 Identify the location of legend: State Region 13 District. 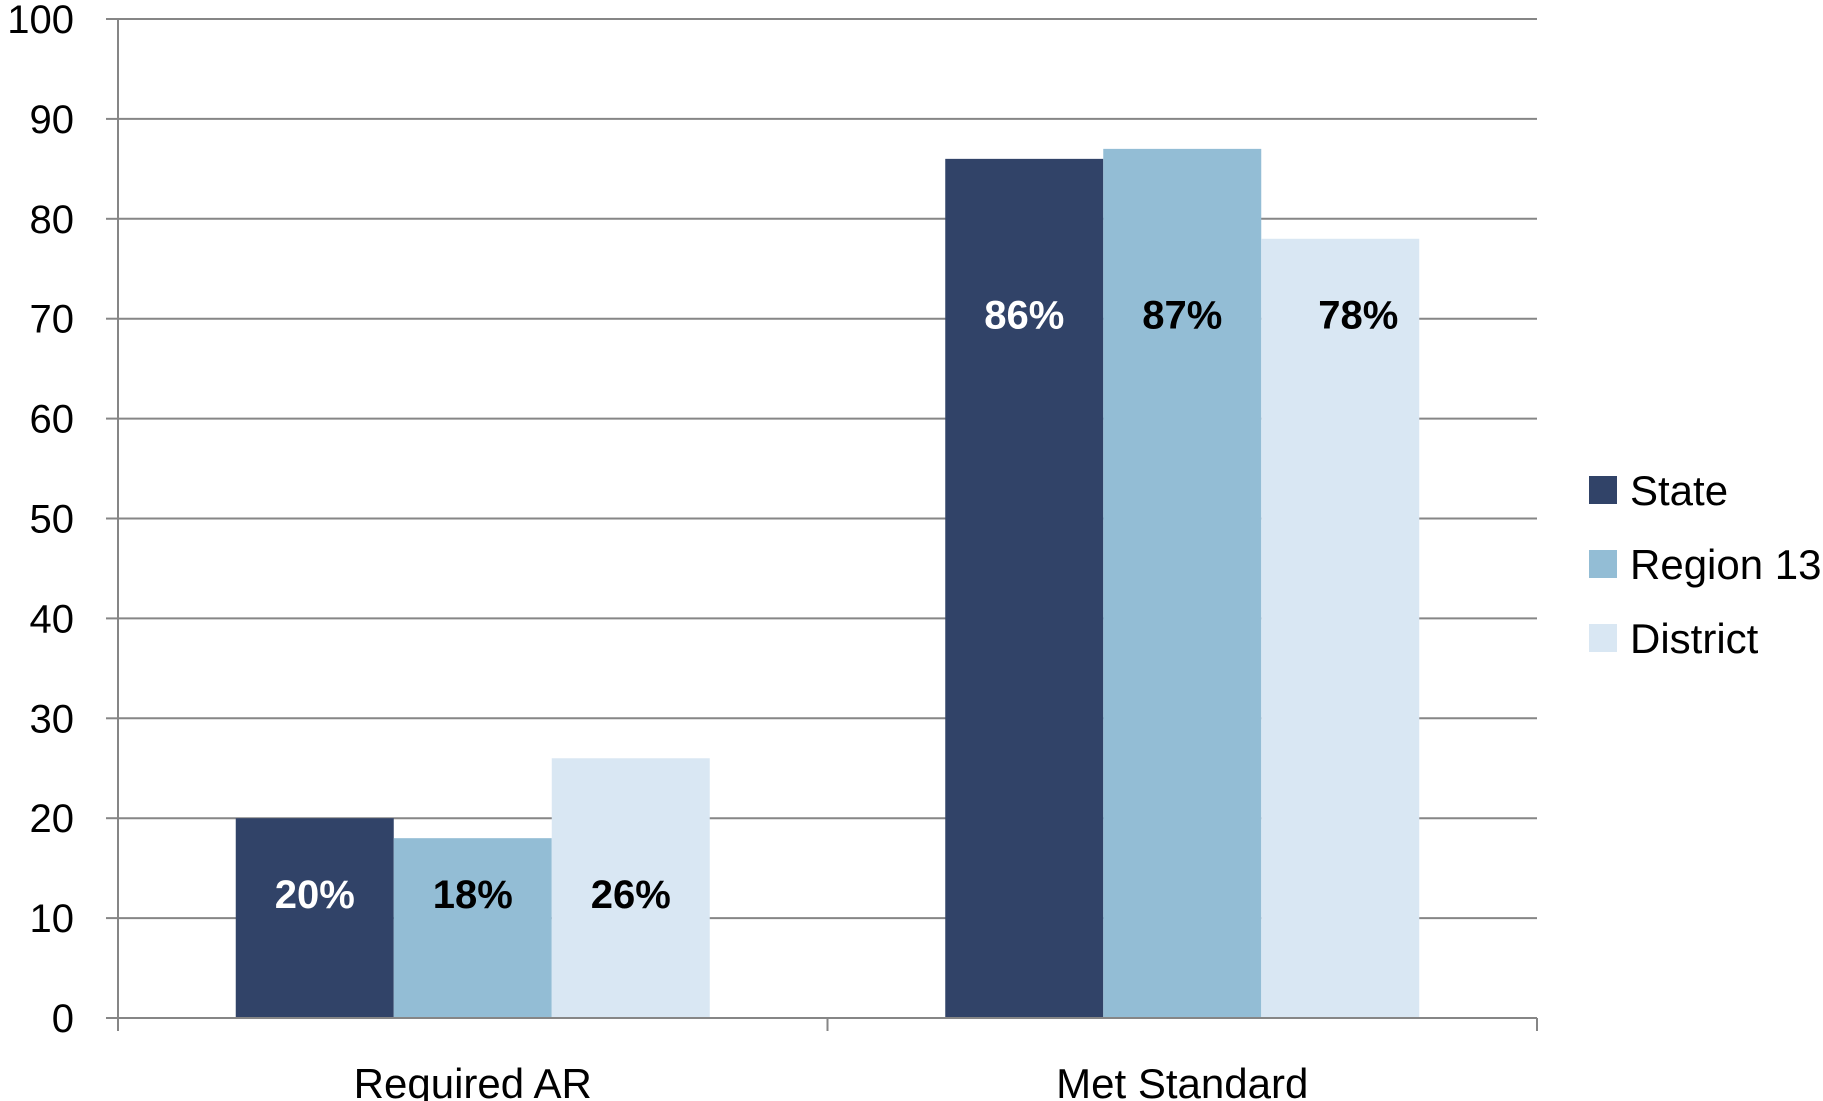
(1705, 564).